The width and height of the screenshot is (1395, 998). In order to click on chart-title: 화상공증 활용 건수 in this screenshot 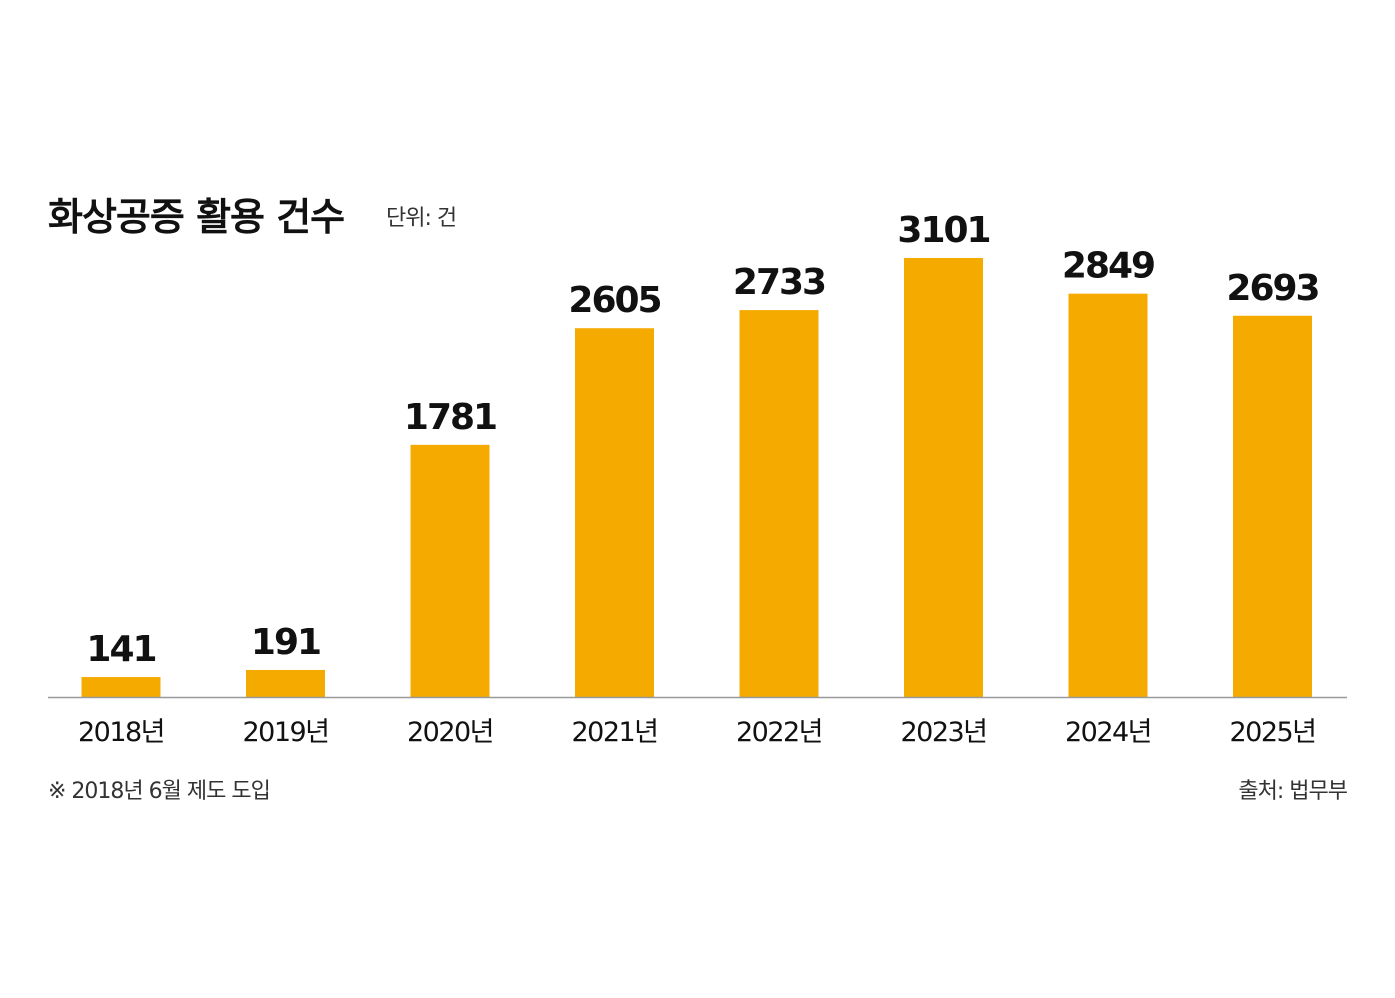, I will do `click(196, 217)`.